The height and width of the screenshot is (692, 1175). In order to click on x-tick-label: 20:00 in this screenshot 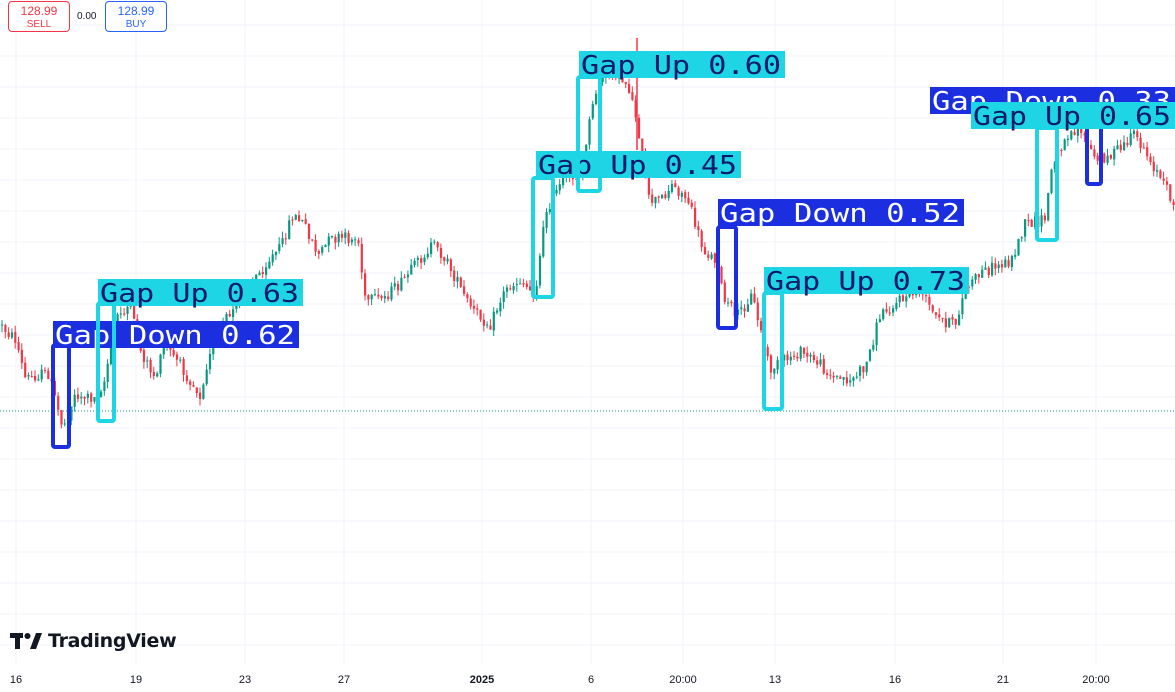, I will do `click(683, 680)`.